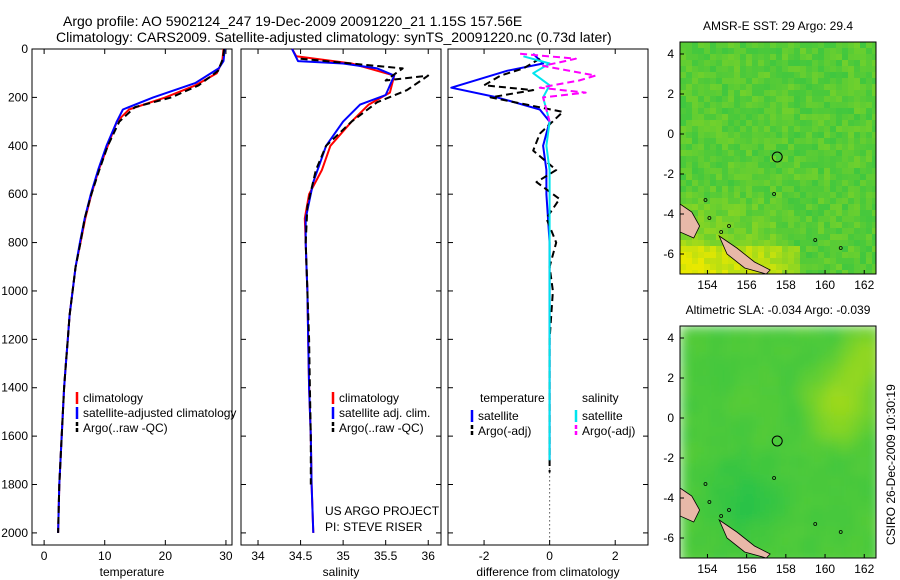 The image size is (900, 580). Describe the element at coordinates (18, 243) in the screenshot. I see `temperature-ytick-label: 800` at that location.